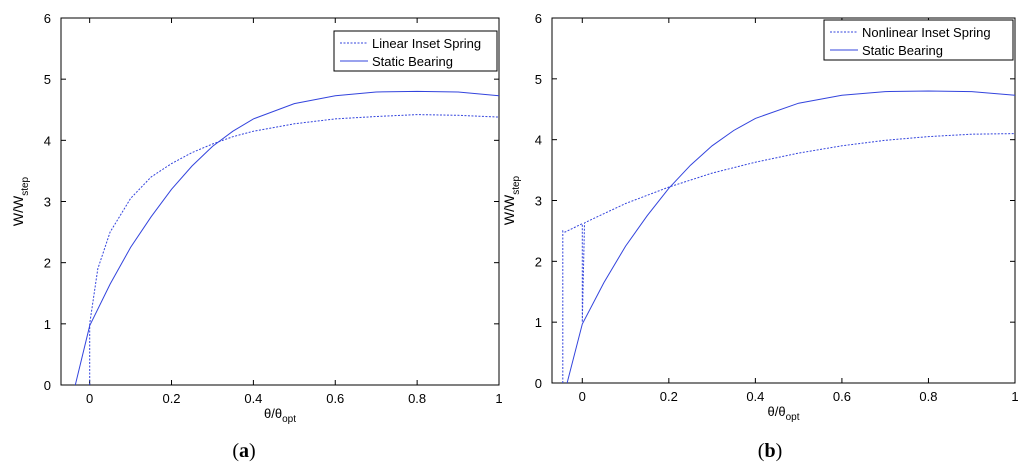  I want to click on panel-label: (b), so click(770, 451).